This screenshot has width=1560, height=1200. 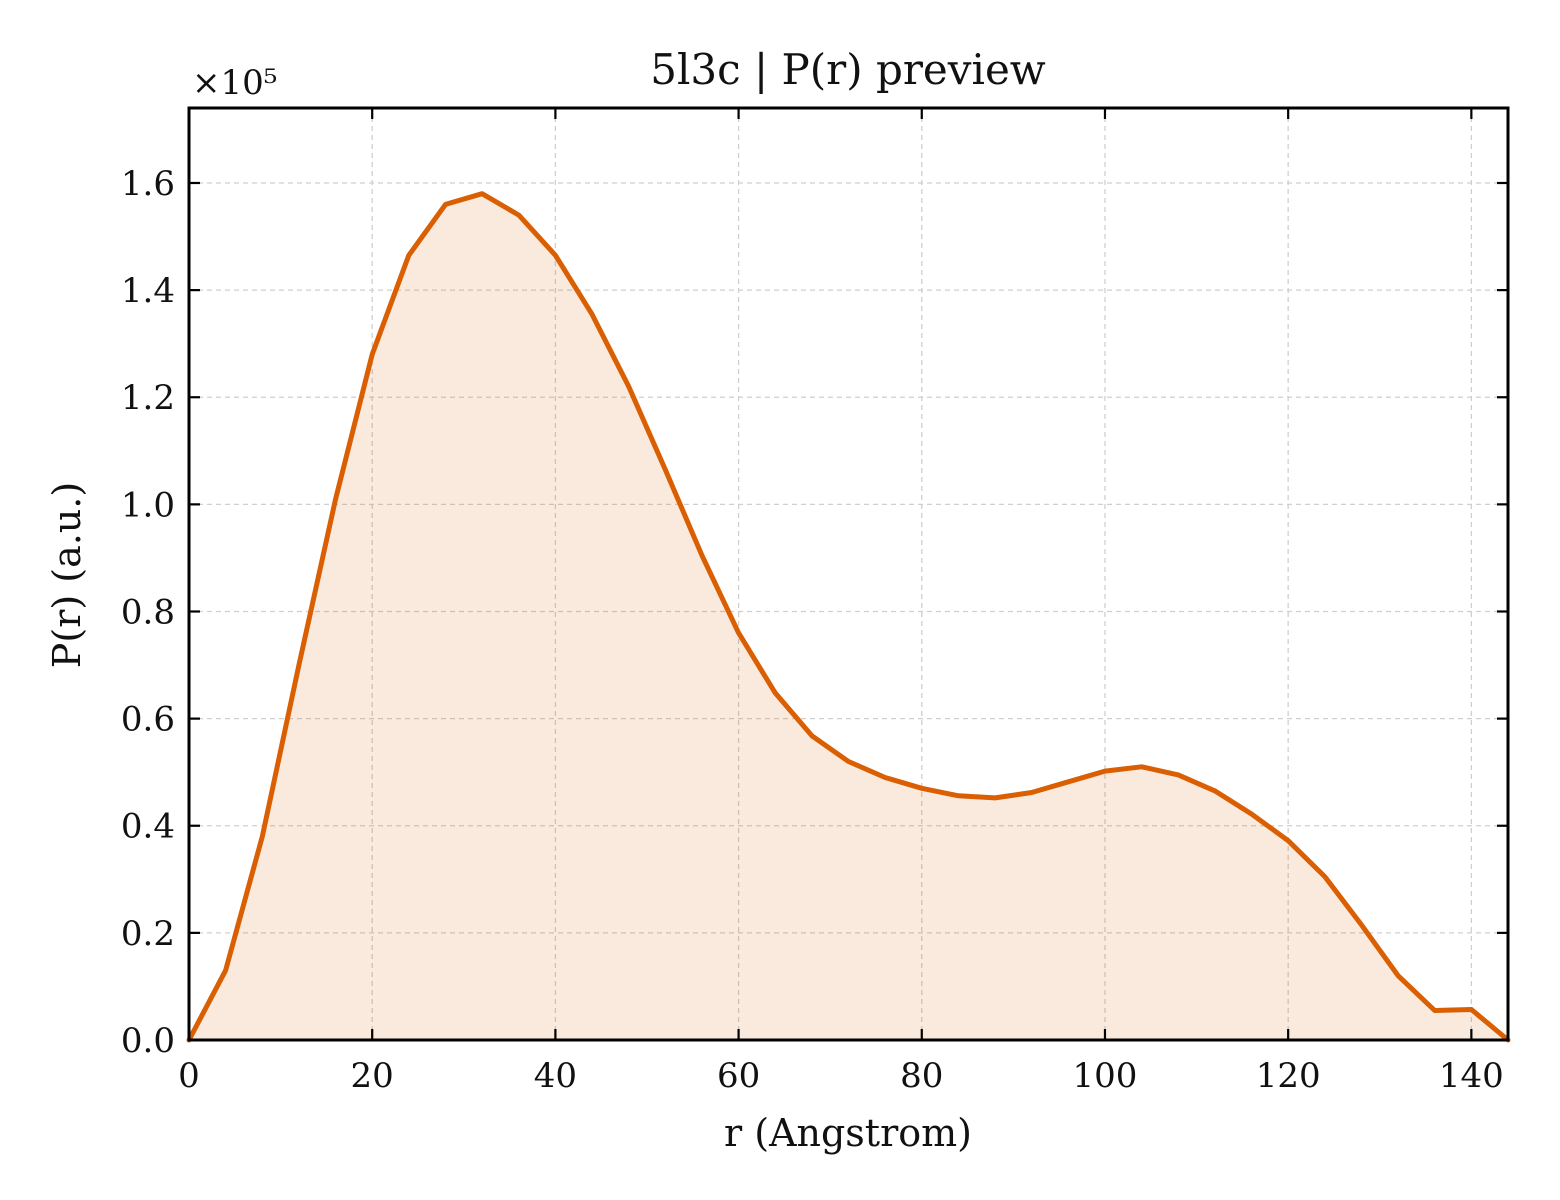 I want to click on x-tick-label: 20, so click(x=372, y=1076).